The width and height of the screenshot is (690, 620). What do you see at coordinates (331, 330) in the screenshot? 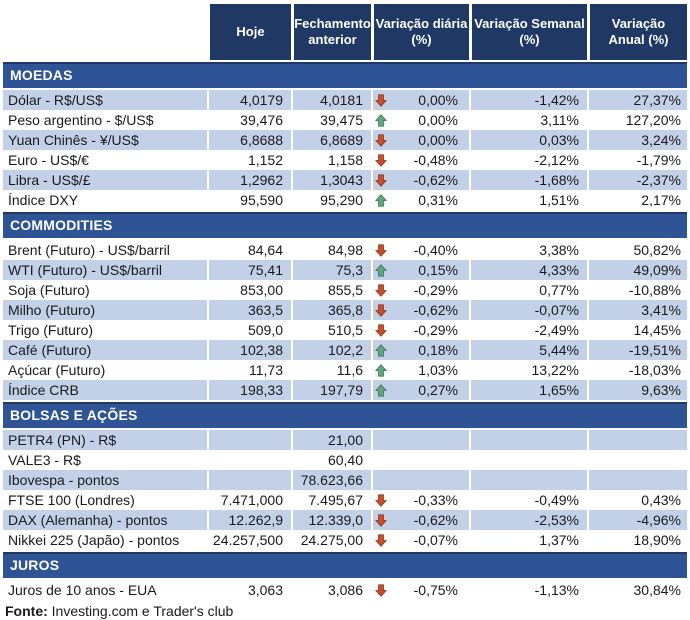
I see `fechamento-anterior-value: 510,5` at bounding box center [331, 330].